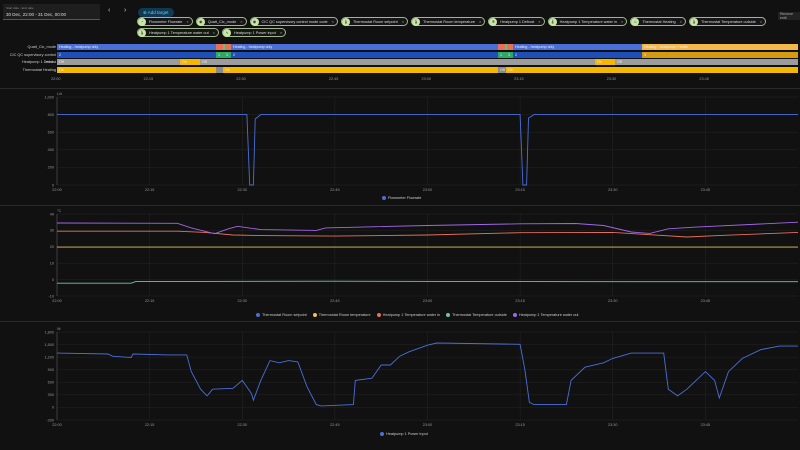 The height and width of the screenshot is (450, 800). I want to click on y-tick: 1,800, so click(49, 332).